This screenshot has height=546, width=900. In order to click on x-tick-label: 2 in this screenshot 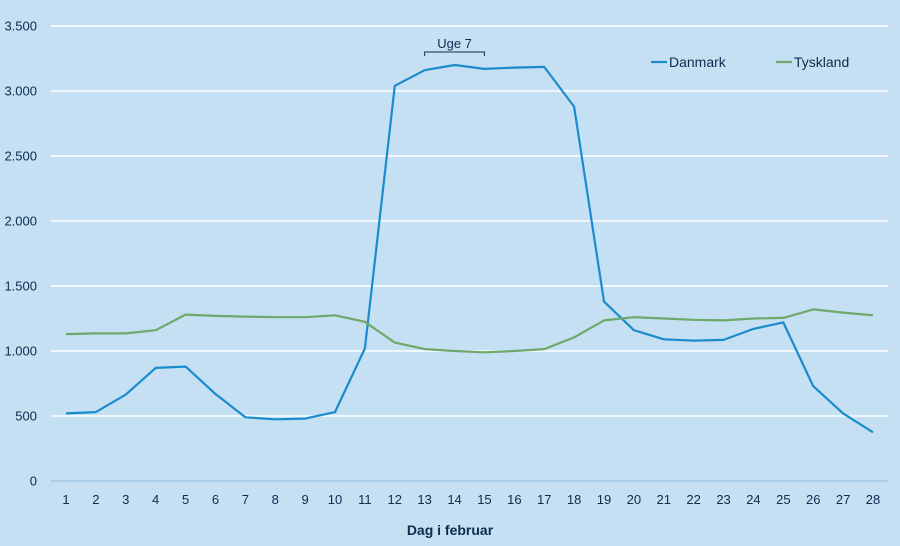, I will do `click(95, 499)`.